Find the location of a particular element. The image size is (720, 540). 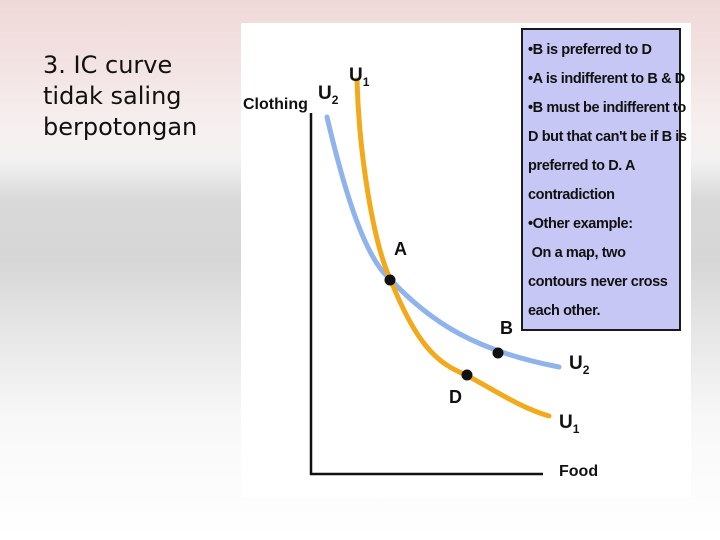

note-line: D but that can't be if B is is located at coordinates (607, 137).